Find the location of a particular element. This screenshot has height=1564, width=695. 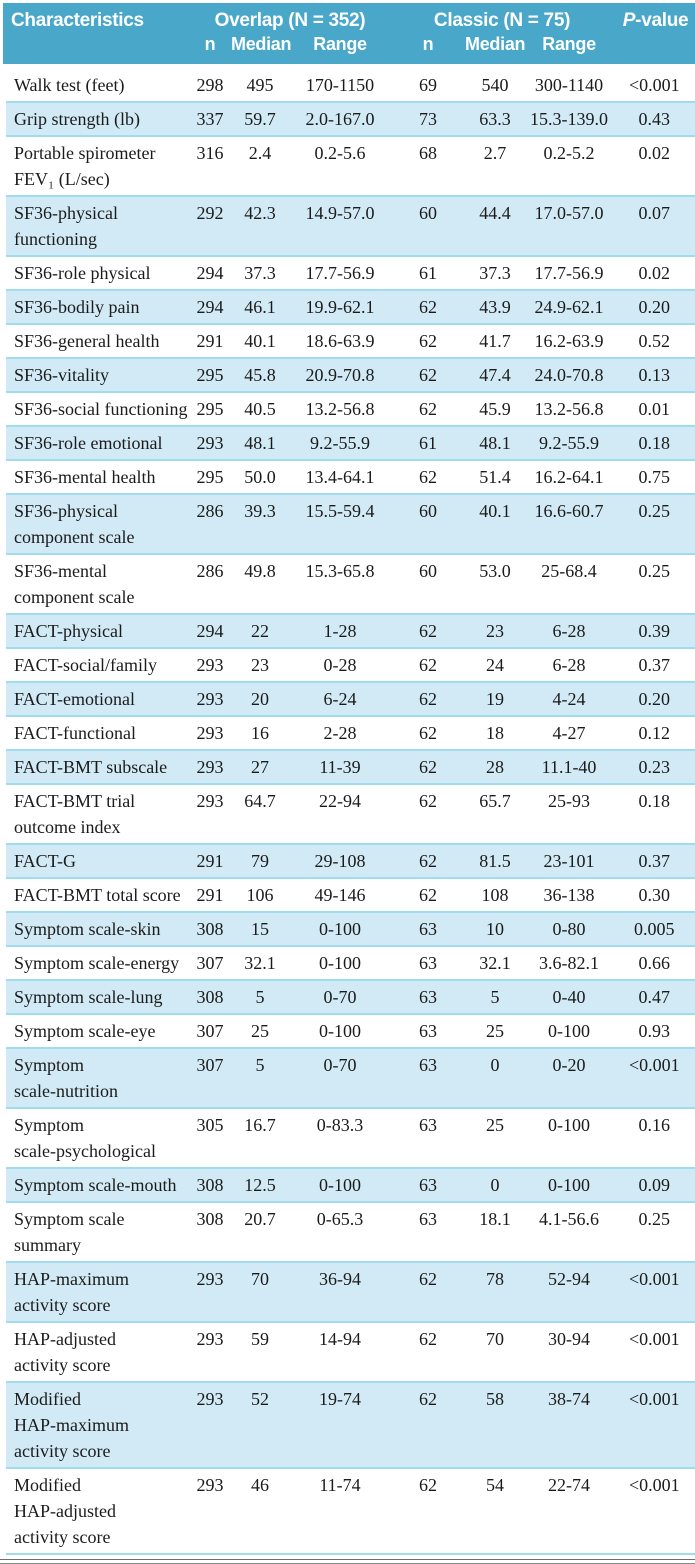

characteristic-label-cell: FACT-G is located at coordinates (94, 861).